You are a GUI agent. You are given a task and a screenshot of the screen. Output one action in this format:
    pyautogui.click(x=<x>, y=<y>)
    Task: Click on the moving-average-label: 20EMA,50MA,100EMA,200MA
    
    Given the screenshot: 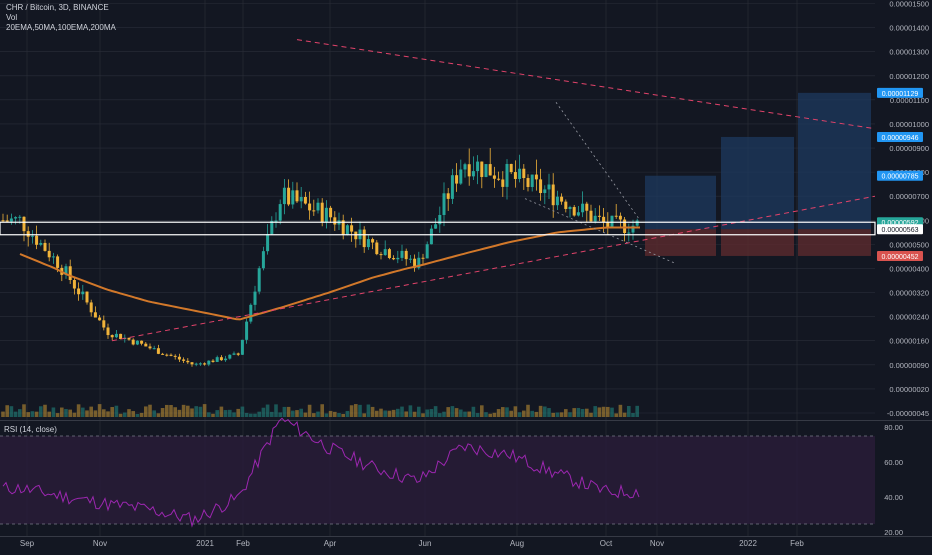 What is the action you would take?
    pyautogui.click(x=61, y=27)
    